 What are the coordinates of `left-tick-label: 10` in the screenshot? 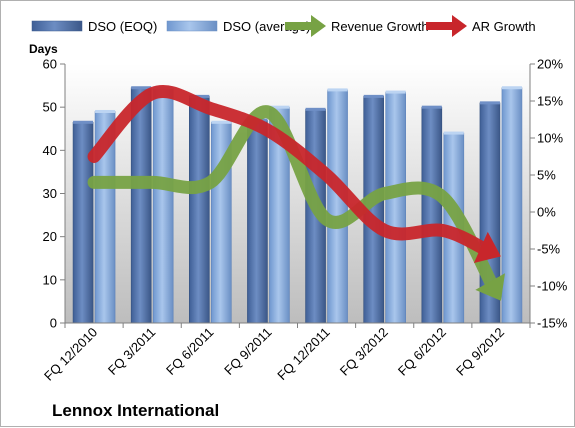 It's located at (50, 279).